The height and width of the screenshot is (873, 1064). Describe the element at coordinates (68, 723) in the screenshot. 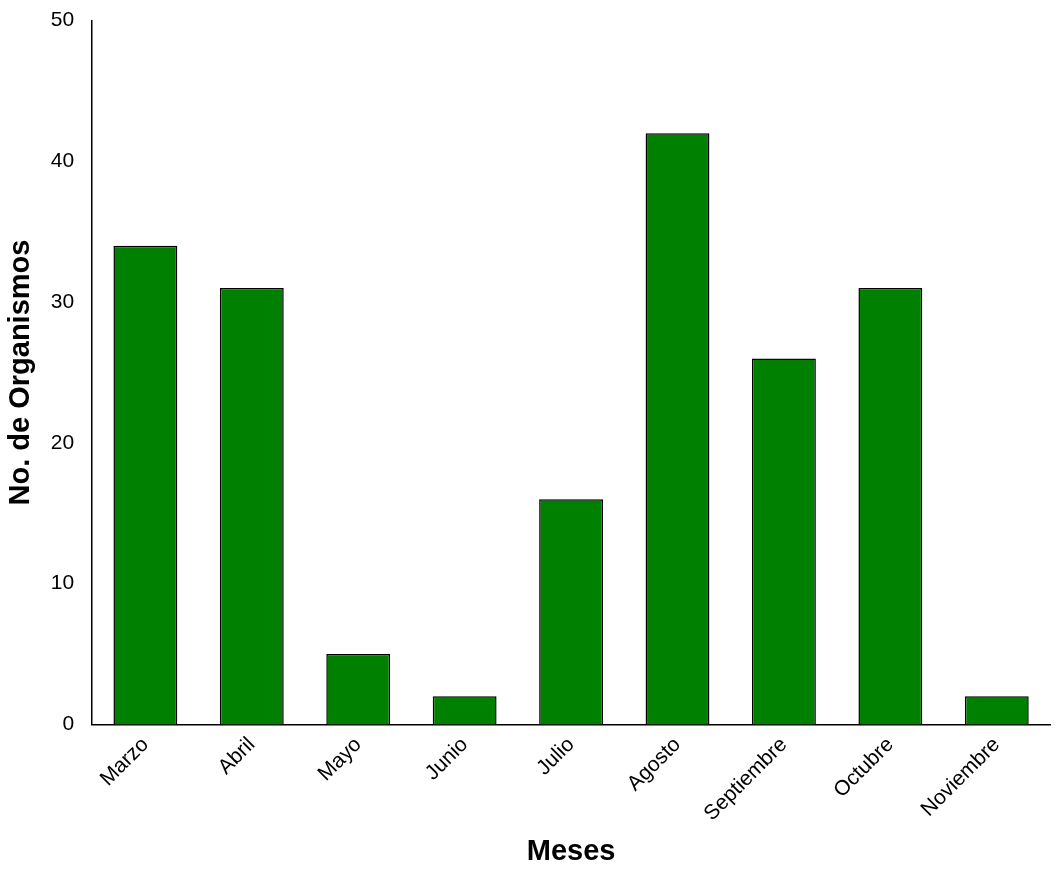

I see `y-tick-label: 0` at that location.